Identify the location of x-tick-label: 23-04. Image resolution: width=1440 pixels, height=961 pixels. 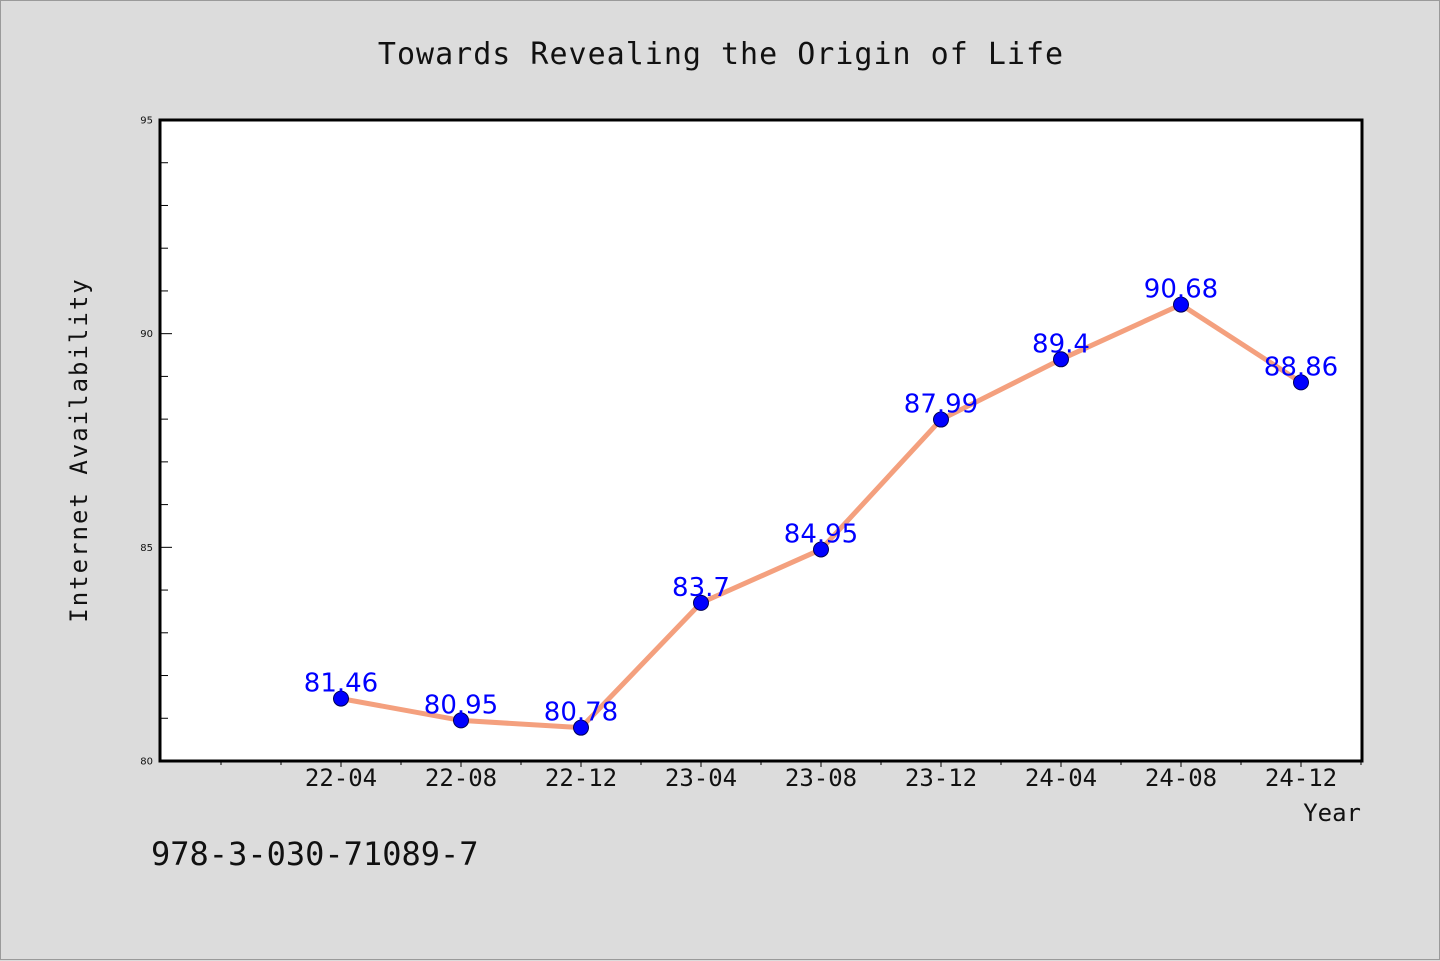
(701, 778).